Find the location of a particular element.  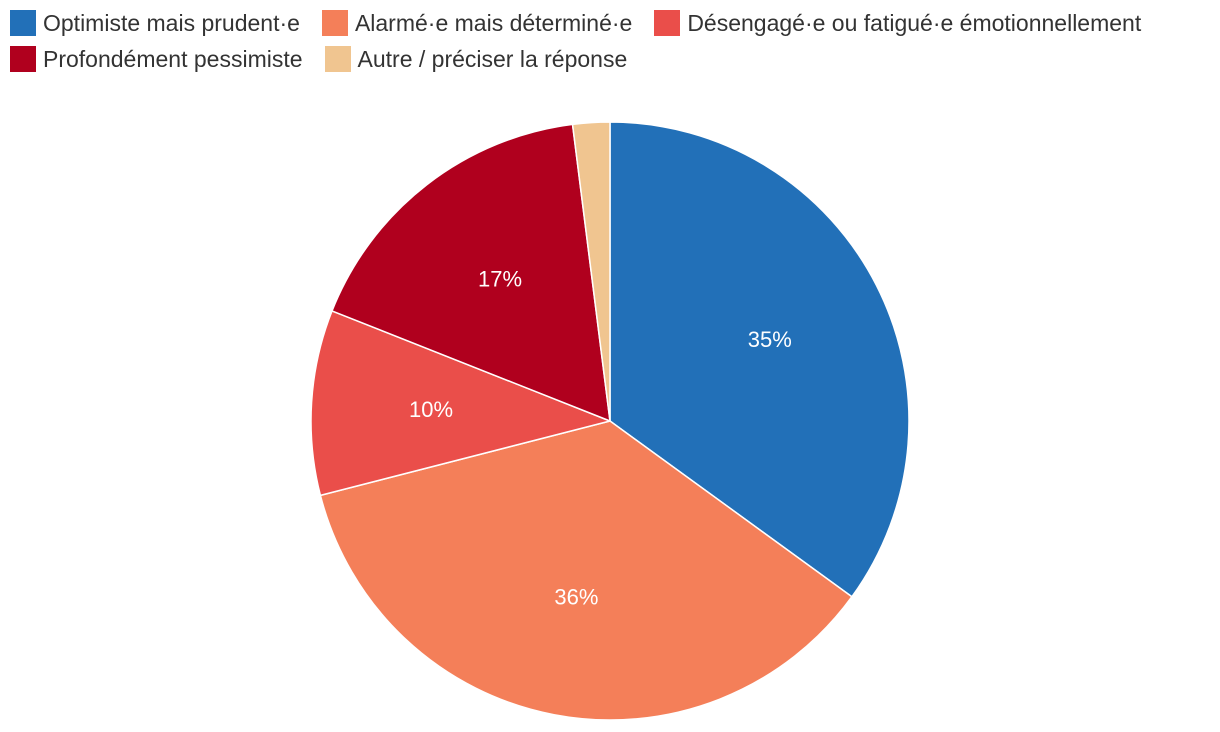

legend-item: Profondément pessimiste is located at coordinates (156, 59).